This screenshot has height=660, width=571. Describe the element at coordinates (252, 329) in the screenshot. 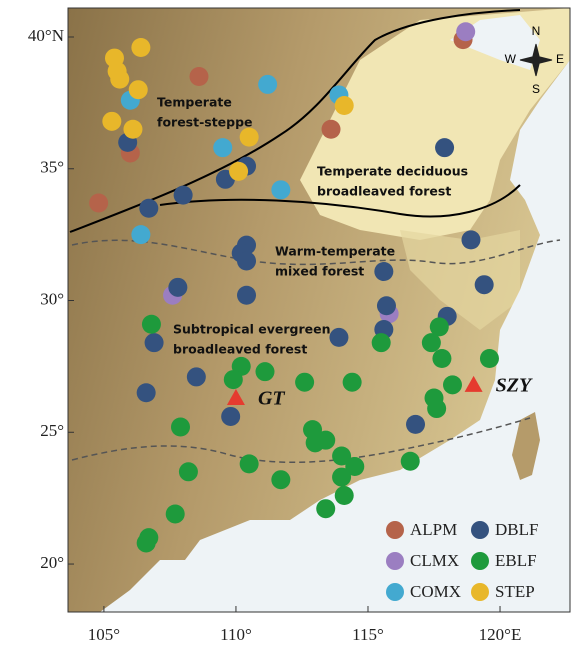

I see `region-label: Subtropical evergreen` at that location.